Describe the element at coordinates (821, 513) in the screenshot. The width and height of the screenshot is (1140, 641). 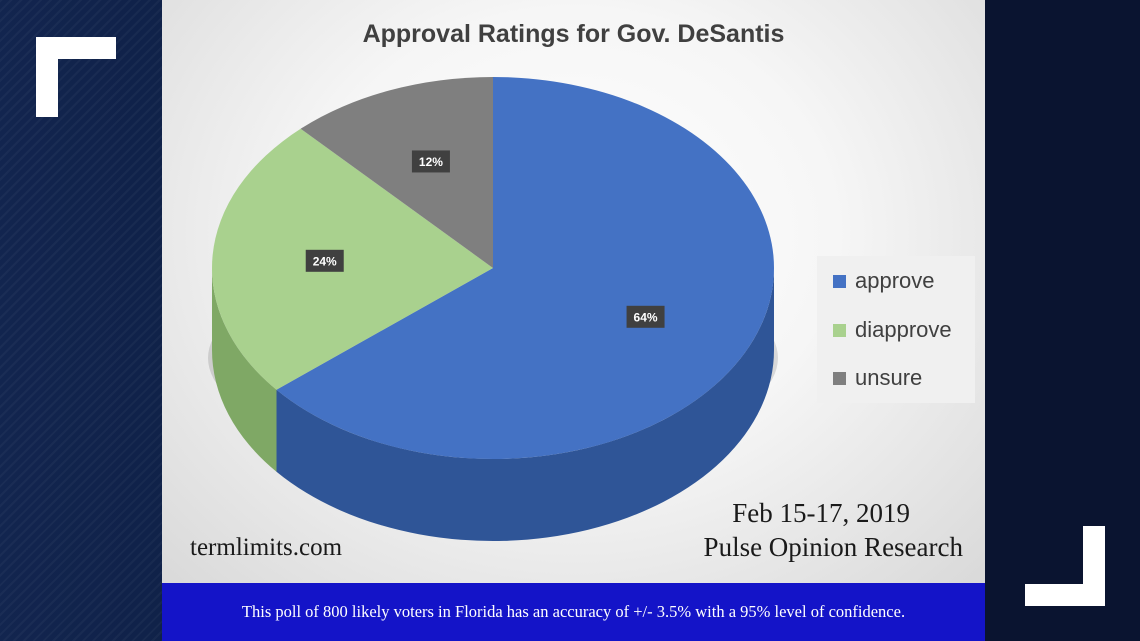
I see `poll-date: Feb 15-17, 2019` at that location.